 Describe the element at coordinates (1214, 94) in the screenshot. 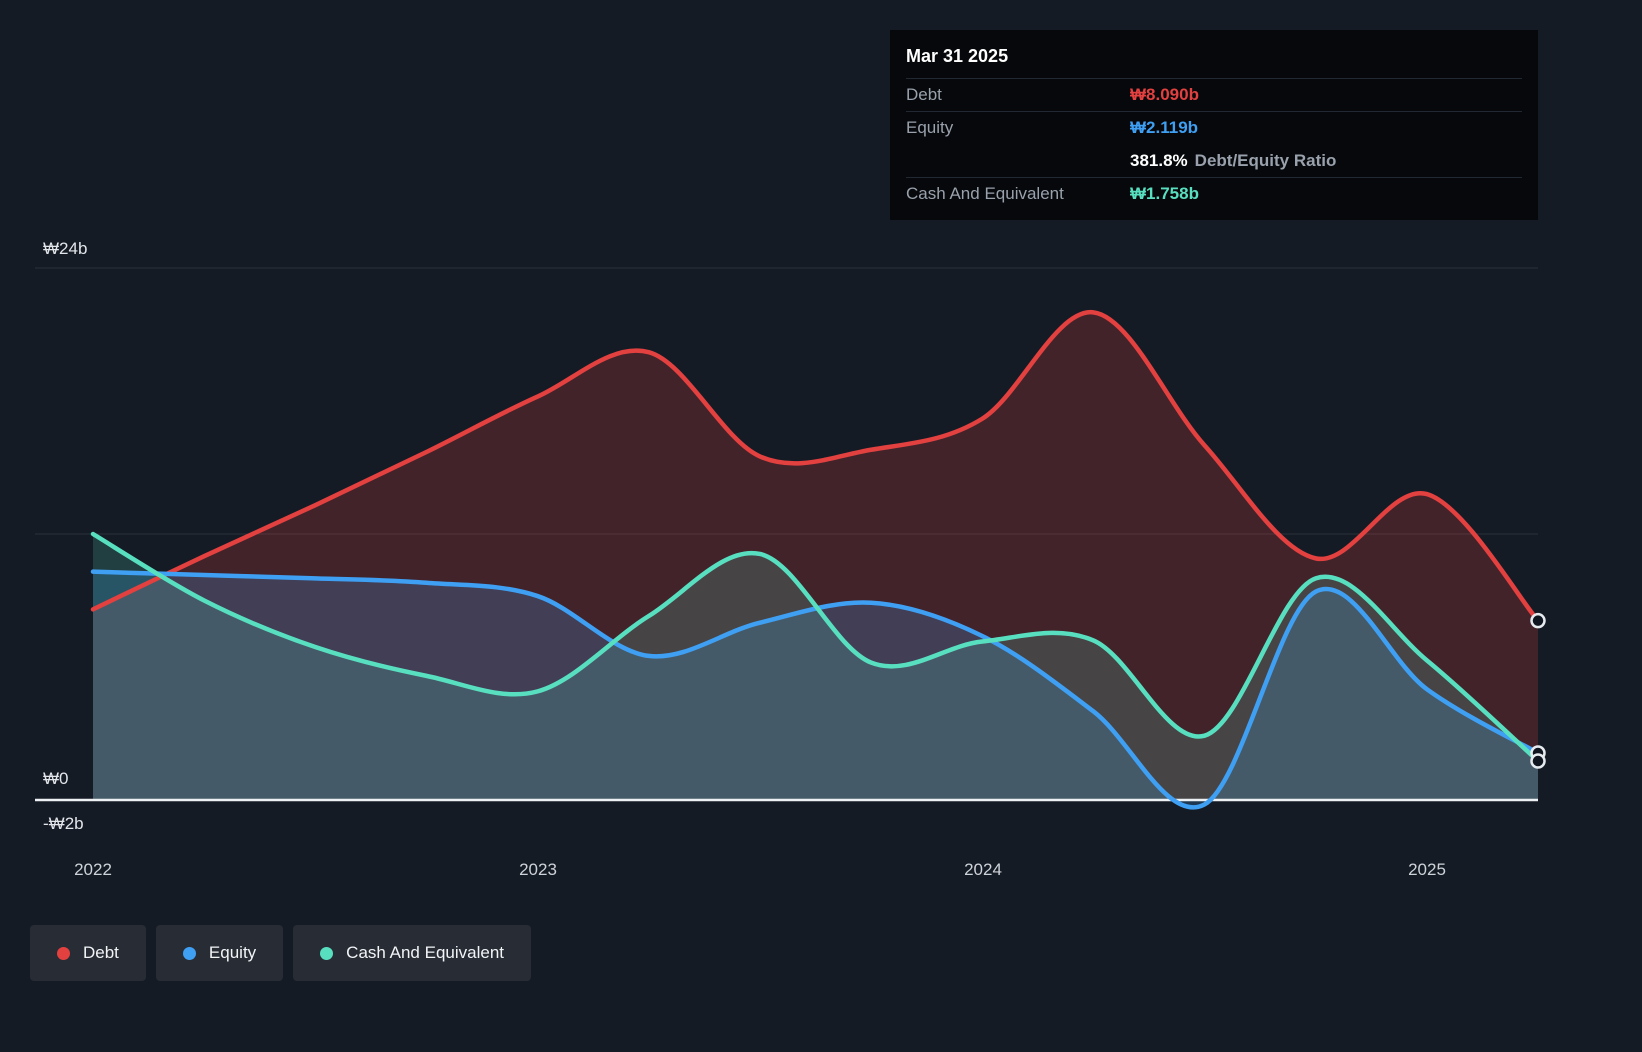

I see `tooltip-row-debt: Debt ₩8.090b` at that location.